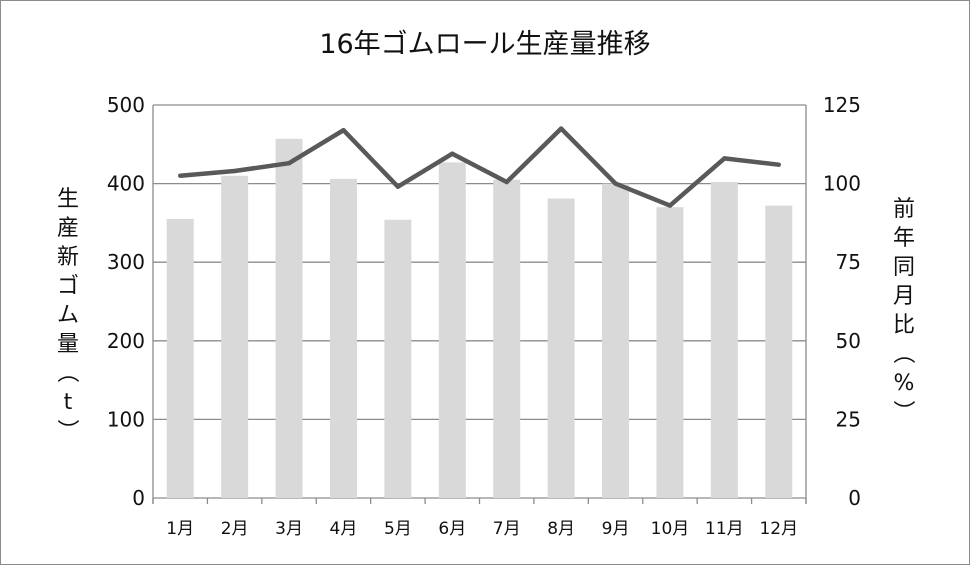 Image resolution: width=970 pixels, height=565 pixels. I want to click on right-tick-label: 0, so click(854, 498).